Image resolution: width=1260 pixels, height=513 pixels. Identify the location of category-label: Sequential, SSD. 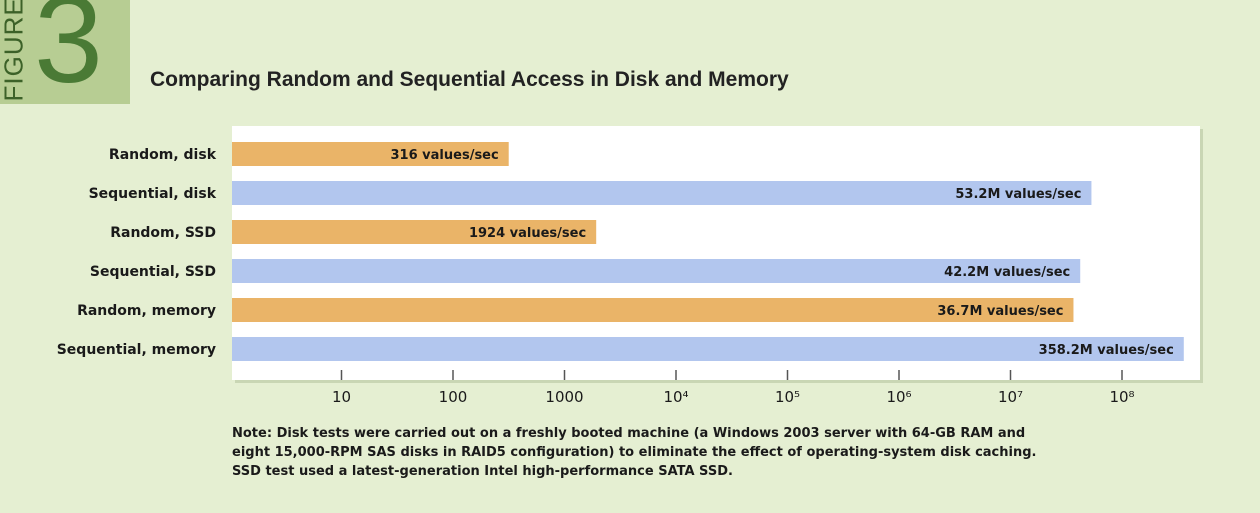
(153, 272).